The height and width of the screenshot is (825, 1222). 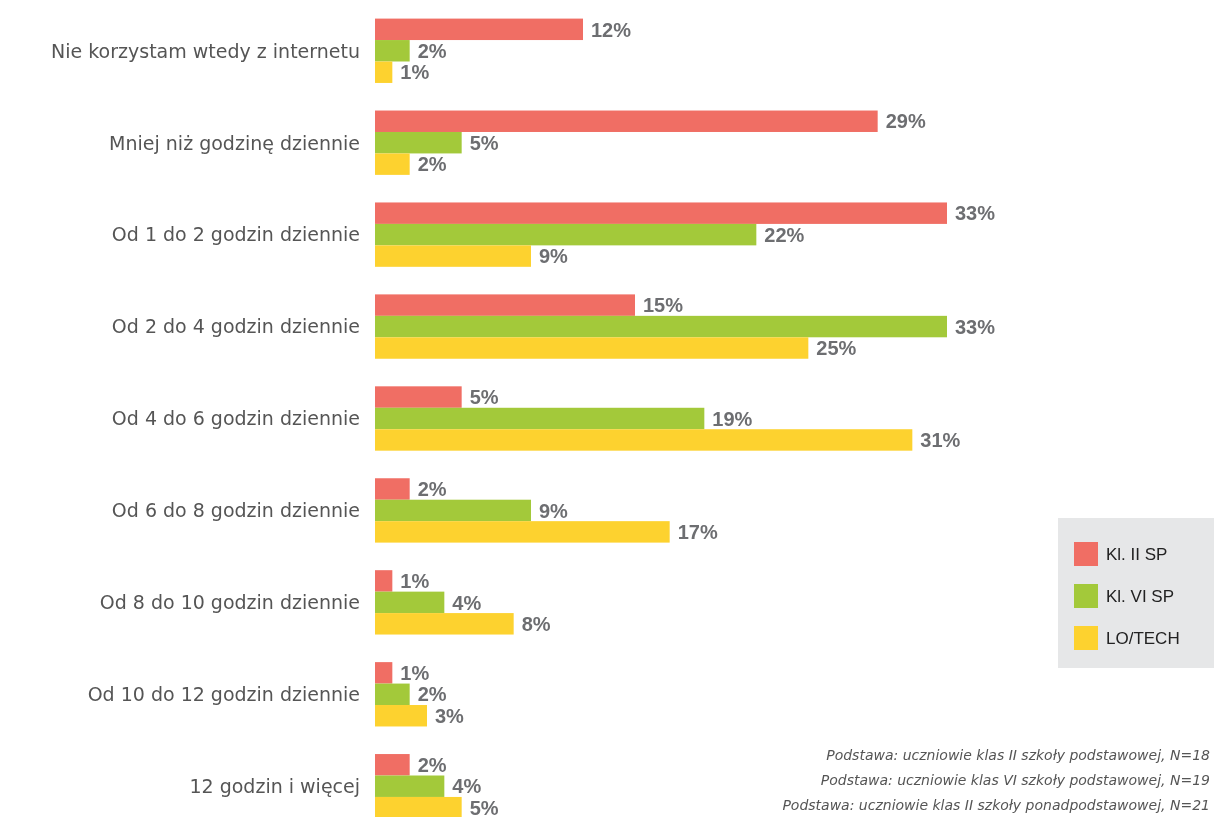 I want to click on data-label: 3%, so click(x=450, y=715).